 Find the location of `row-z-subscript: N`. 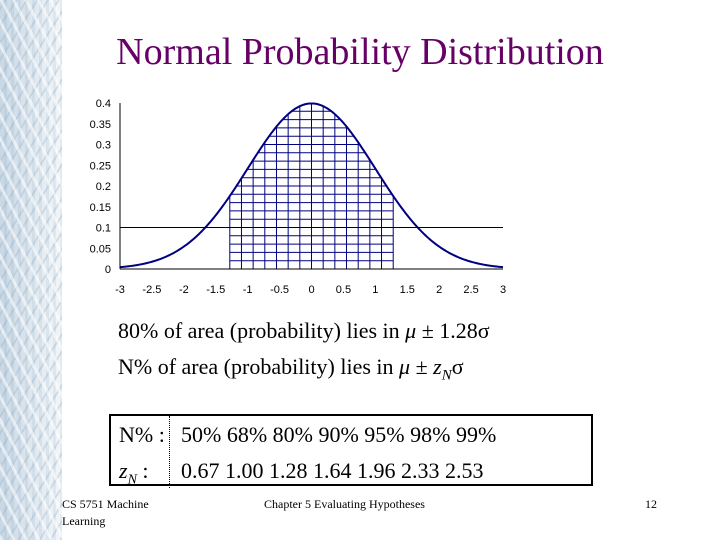

row-z-subscript: N is located at coordinates (132, 480).